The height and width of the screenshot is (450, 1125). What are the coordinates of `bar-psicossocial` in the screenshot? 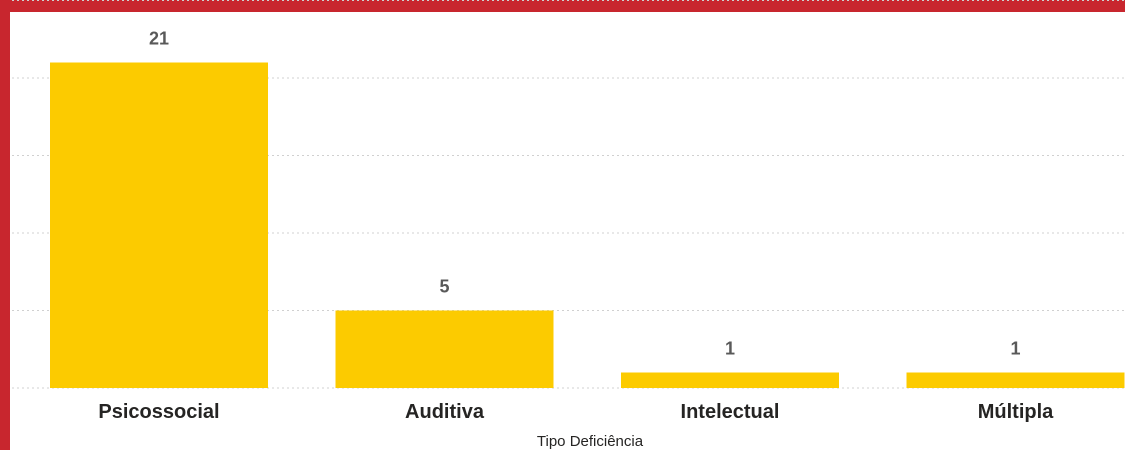 It's located at (159, 225).